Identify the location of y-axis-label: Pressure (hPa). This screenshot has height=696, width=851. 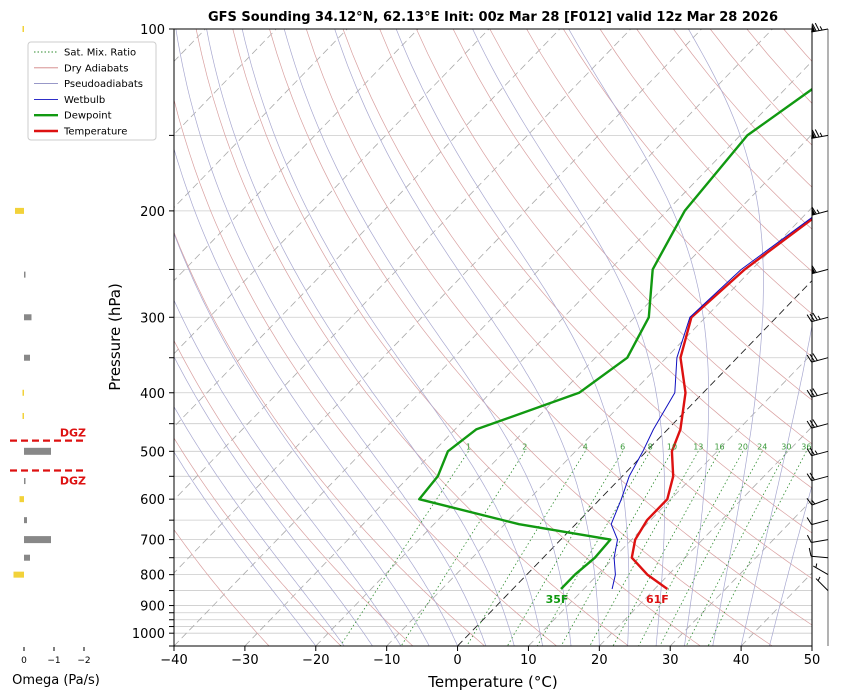
(115, 337).